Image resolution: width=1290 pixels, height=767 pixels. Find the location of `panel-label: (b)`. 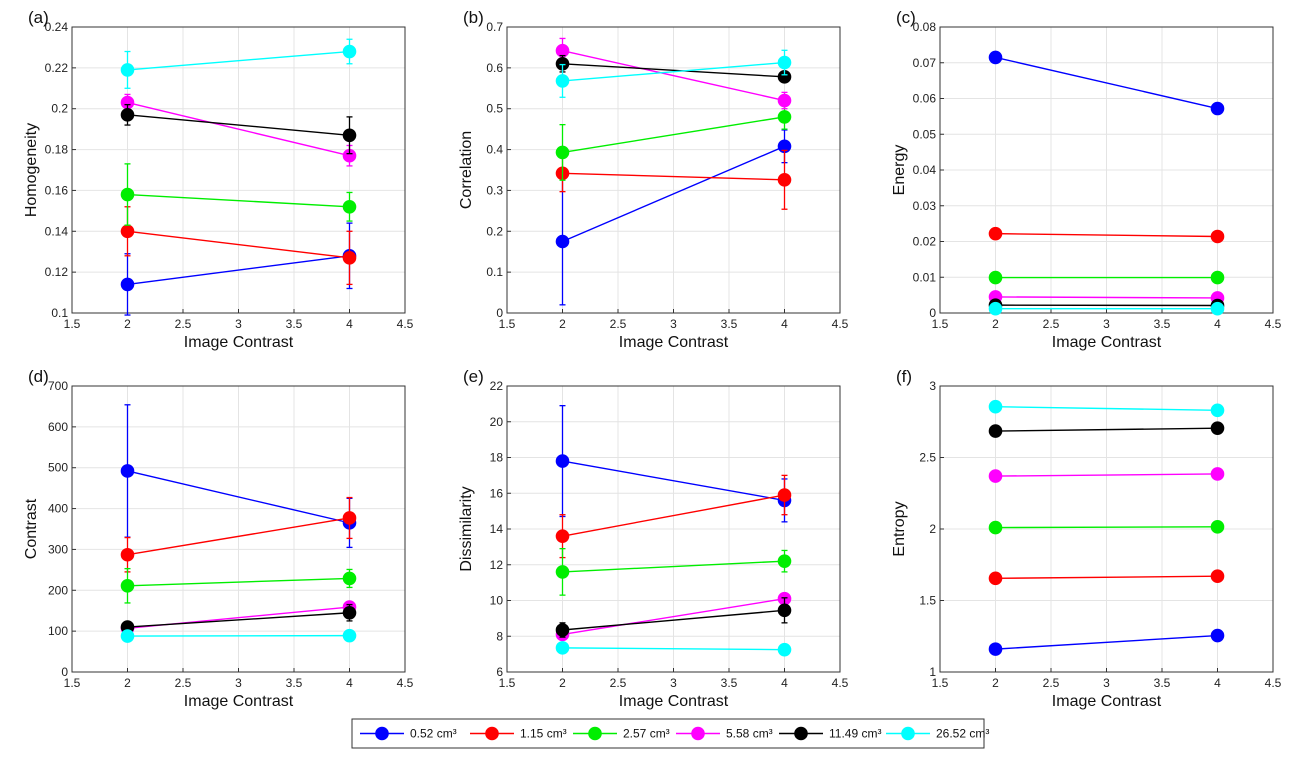

panel-label: (b) is located at coordinates (473, 17).